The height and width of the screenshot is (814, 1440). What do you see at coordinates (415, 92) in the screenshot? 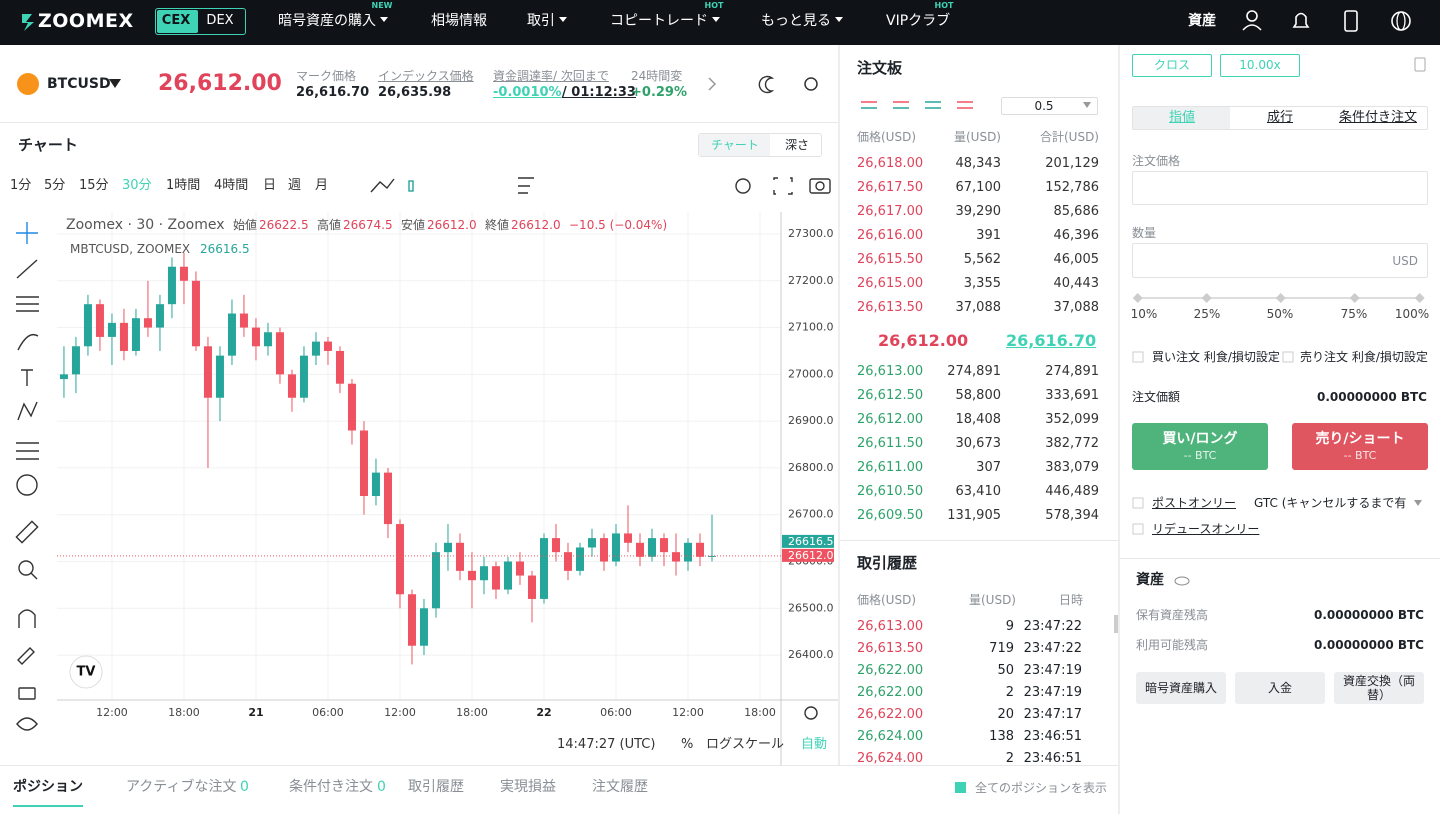
I see `stat-value: 26,635.98` at bounding box center [415, 92].